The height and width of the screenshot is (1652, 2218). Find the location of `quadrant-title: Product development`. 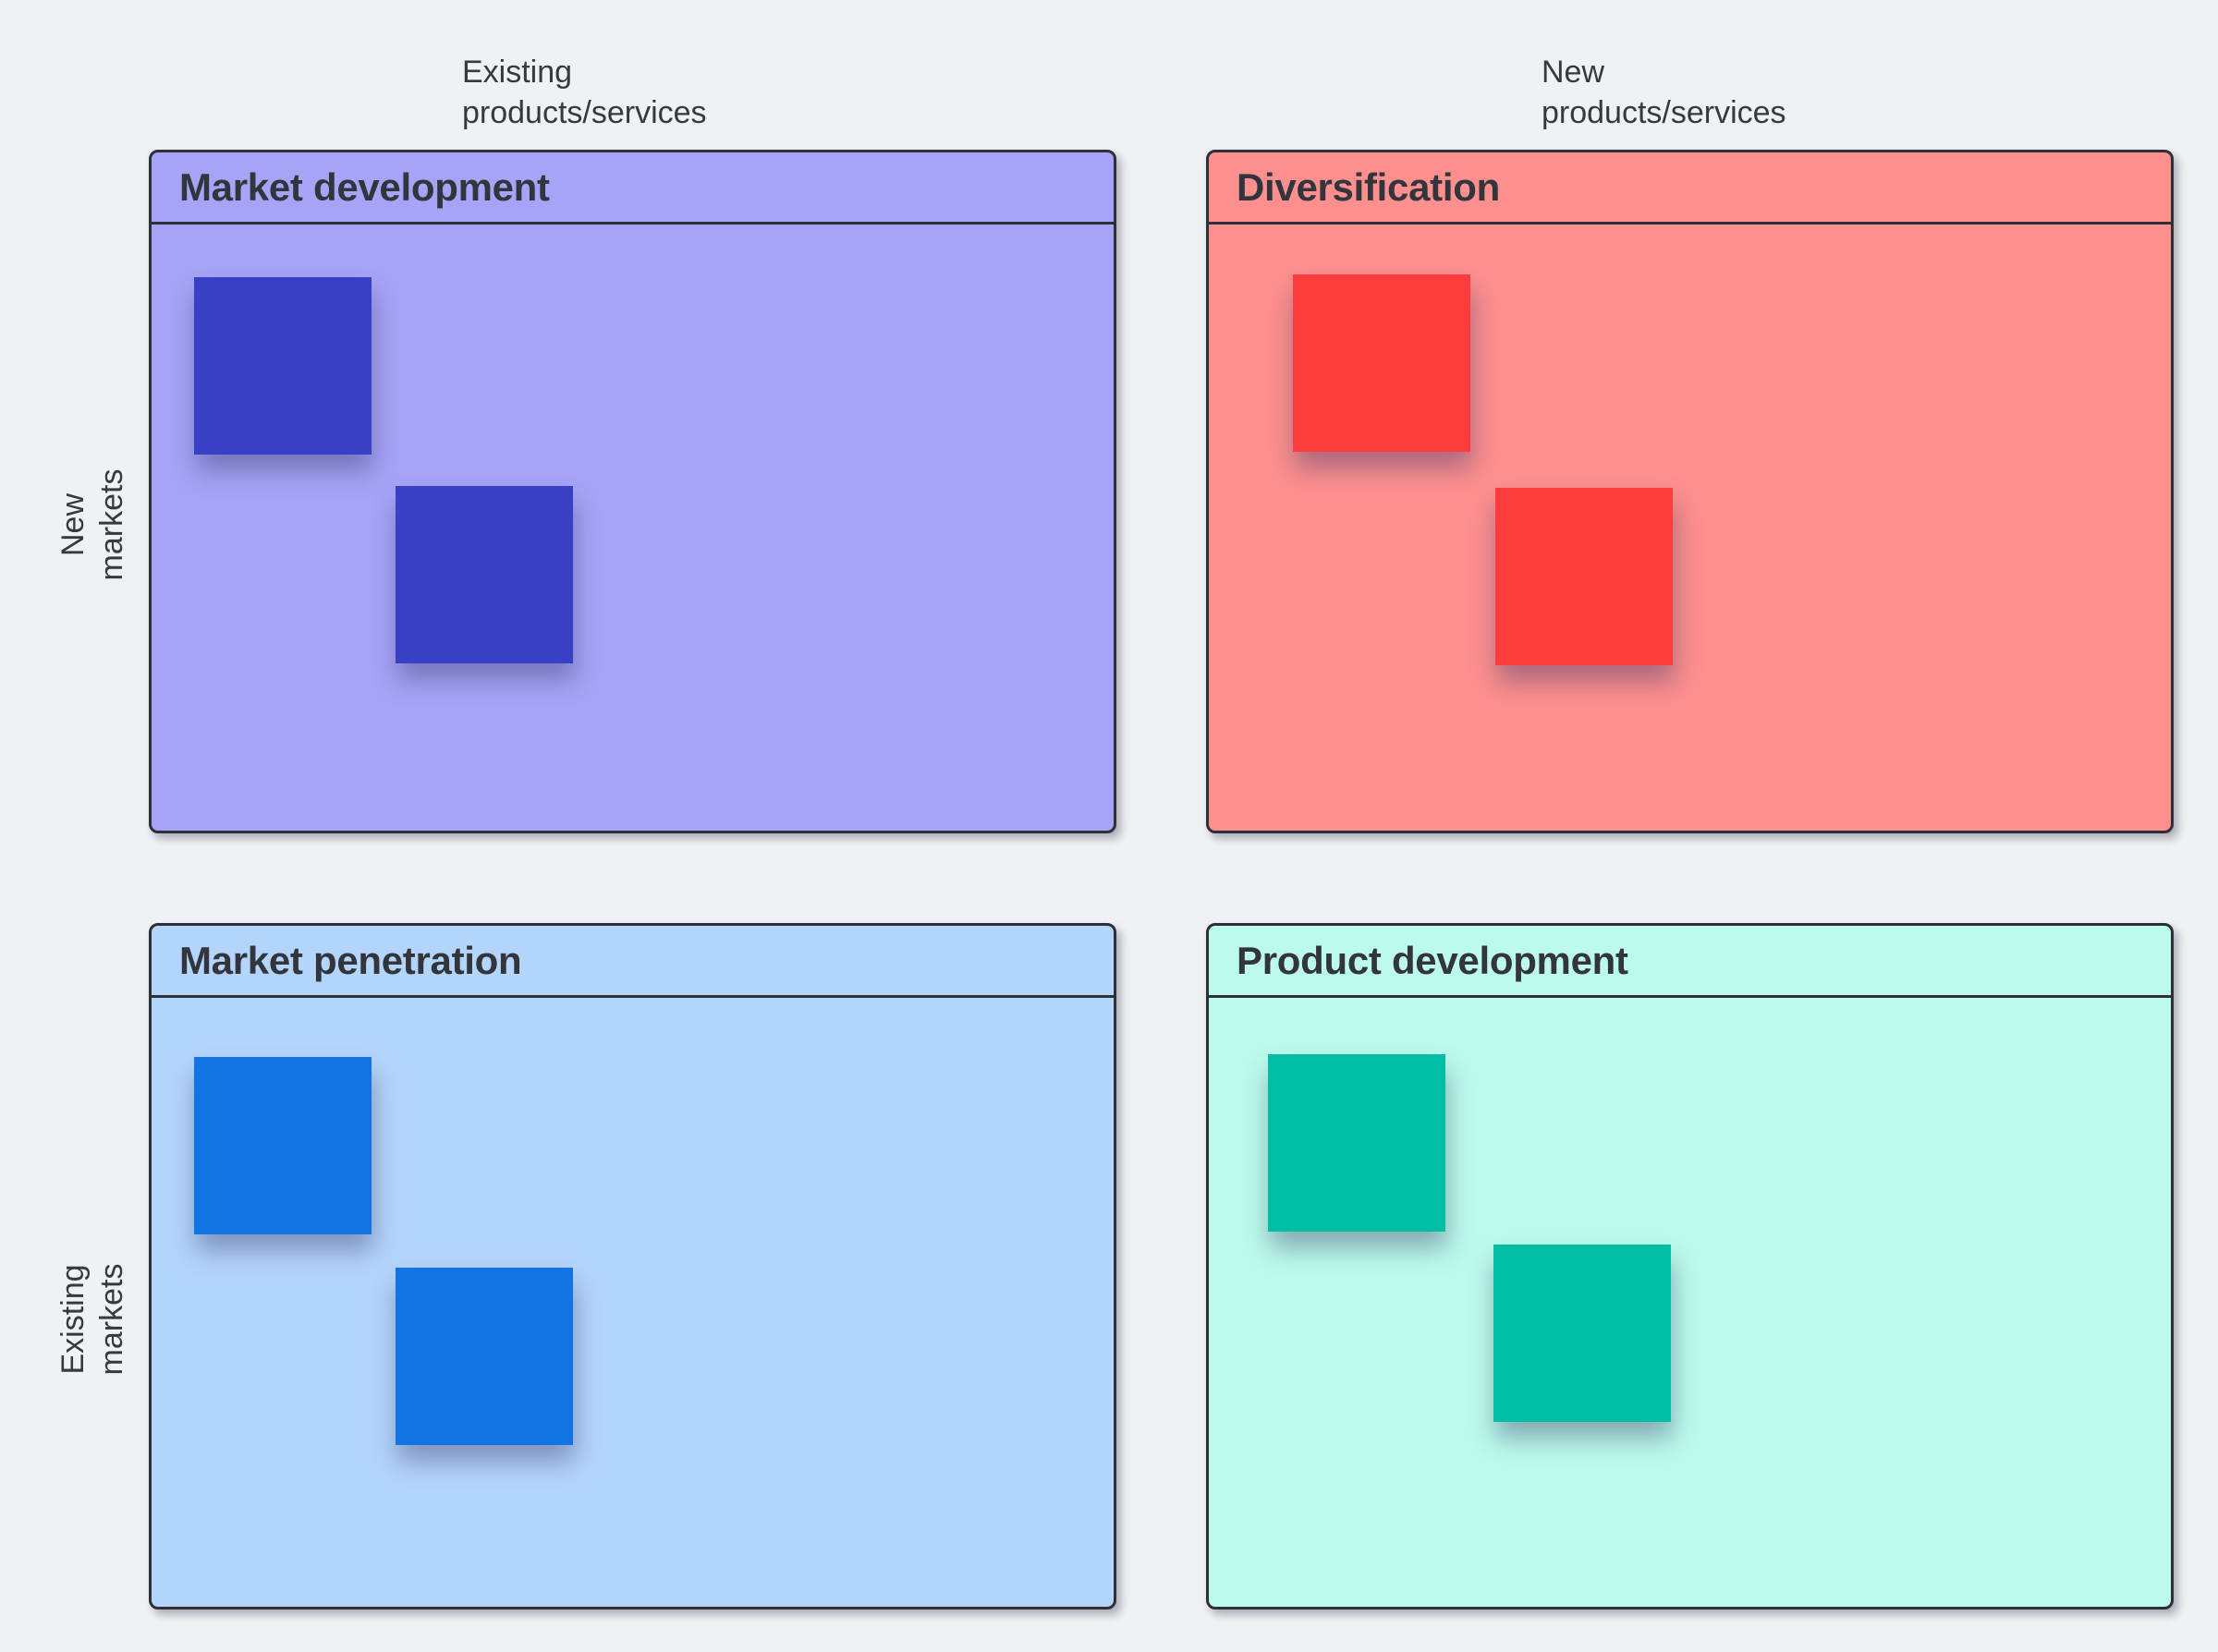

quadrant-title: Product development is located at coordinates (1432, 960).